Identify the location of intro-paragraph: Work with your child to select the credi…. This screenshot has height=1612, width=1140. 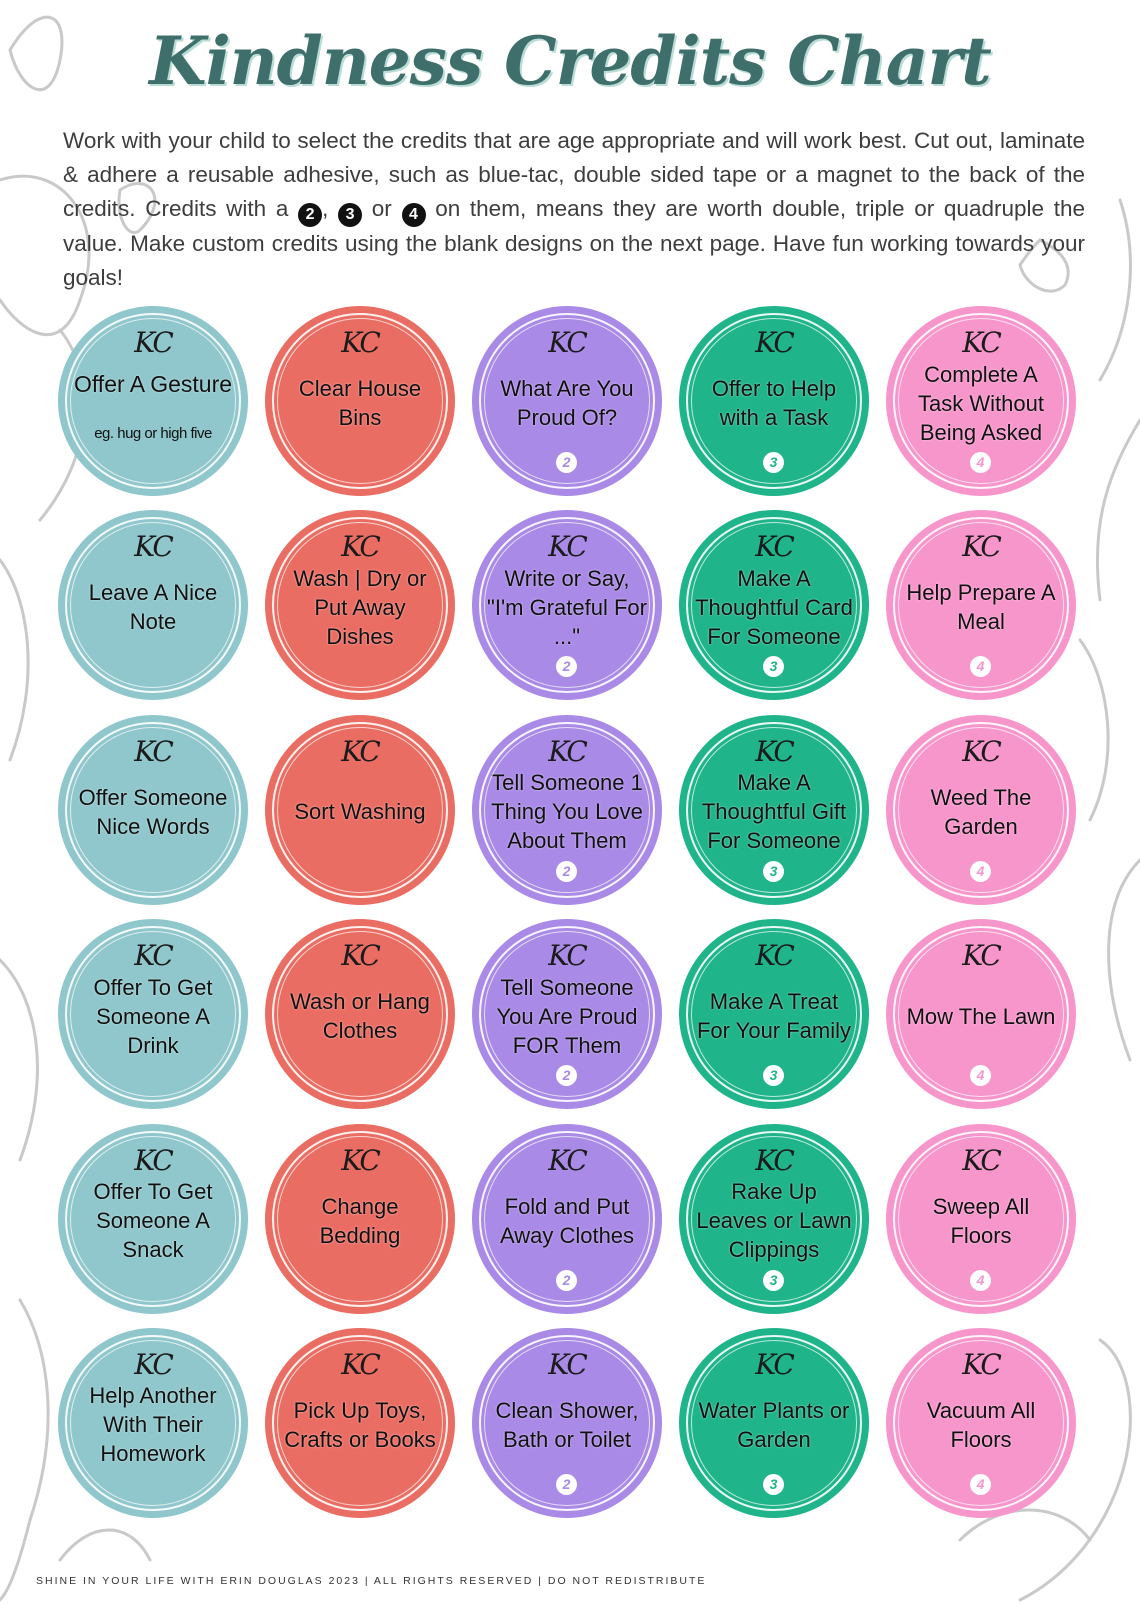
(574, 209).